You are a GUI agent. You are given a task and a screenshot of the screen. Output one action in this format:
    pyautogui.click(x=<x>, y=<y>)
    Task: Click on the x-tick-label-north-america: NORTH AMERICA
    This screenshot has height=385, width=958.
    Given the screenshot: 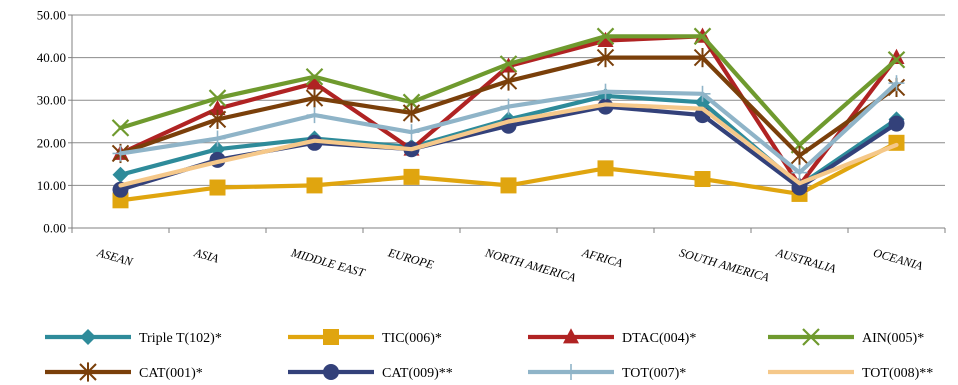 What is the action you would take?
    pyautogui.click(x=530, y=265)
    